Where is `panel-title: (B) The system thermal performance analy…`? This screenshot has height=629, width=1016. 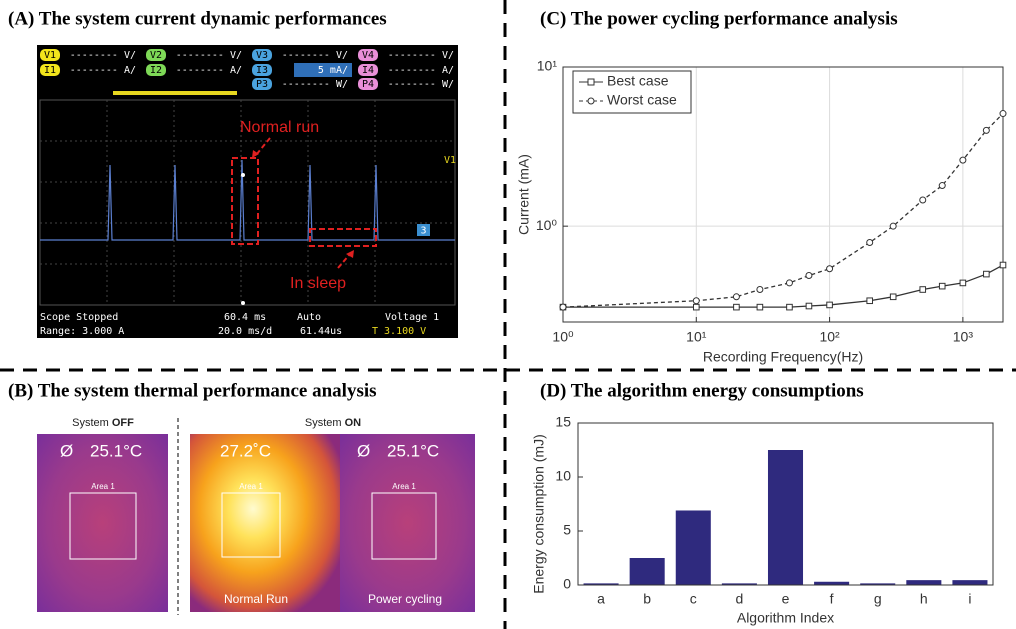 panel-title: (B) The system thermal performance analy… is located at coordinates (192, 390).